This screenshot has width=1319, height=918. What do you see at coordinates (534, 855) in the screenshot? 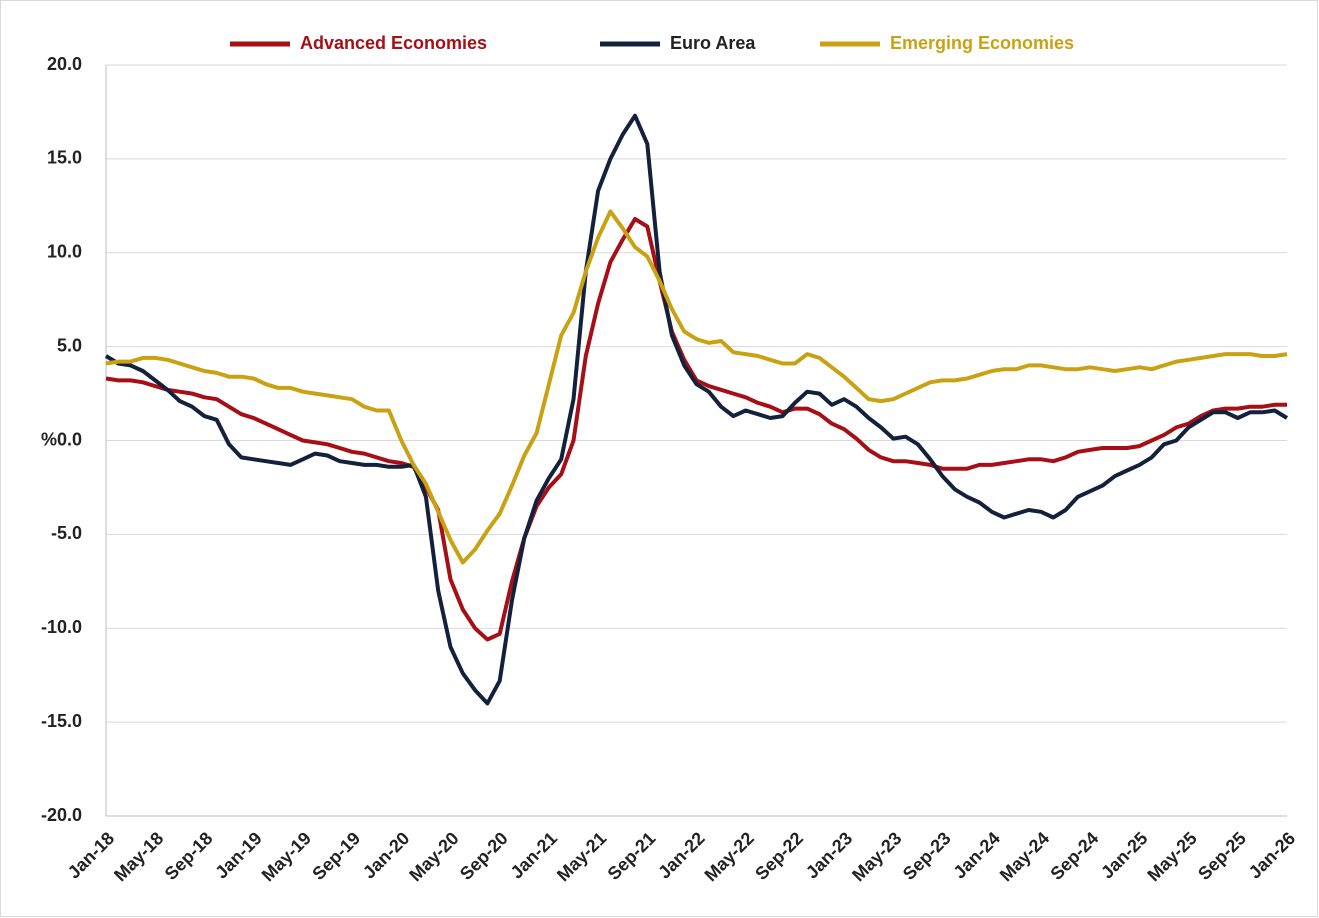
I see `x-tick-label: Jan-21` at bounding box center [534, 855].